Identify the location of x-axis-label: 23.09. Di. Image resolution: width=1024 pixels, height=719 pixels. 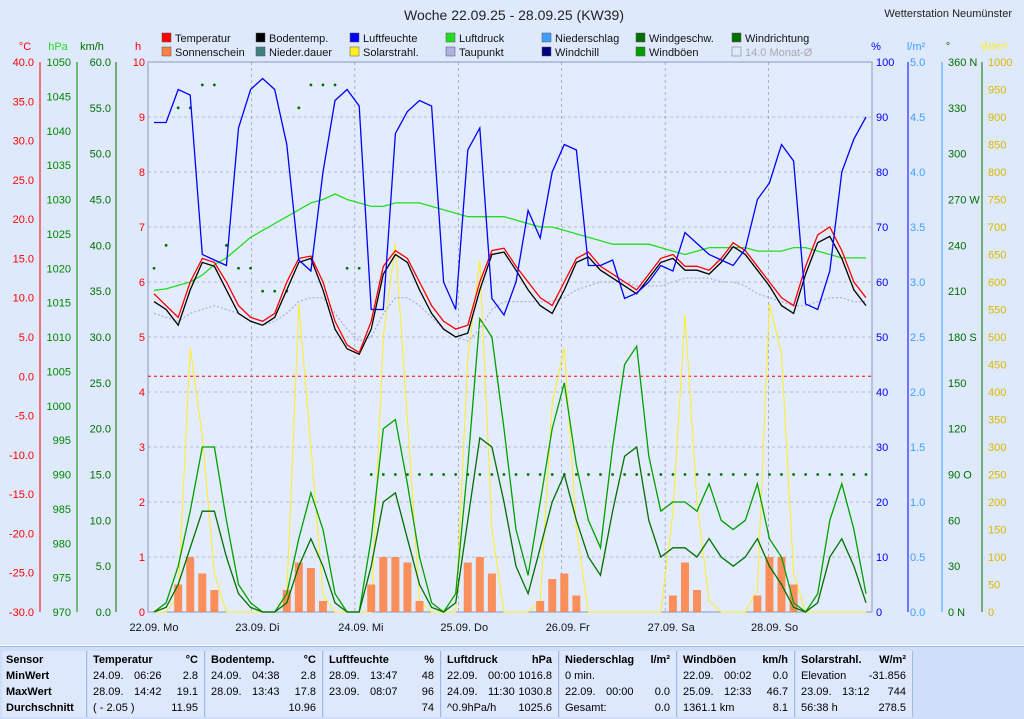
(257, 628).